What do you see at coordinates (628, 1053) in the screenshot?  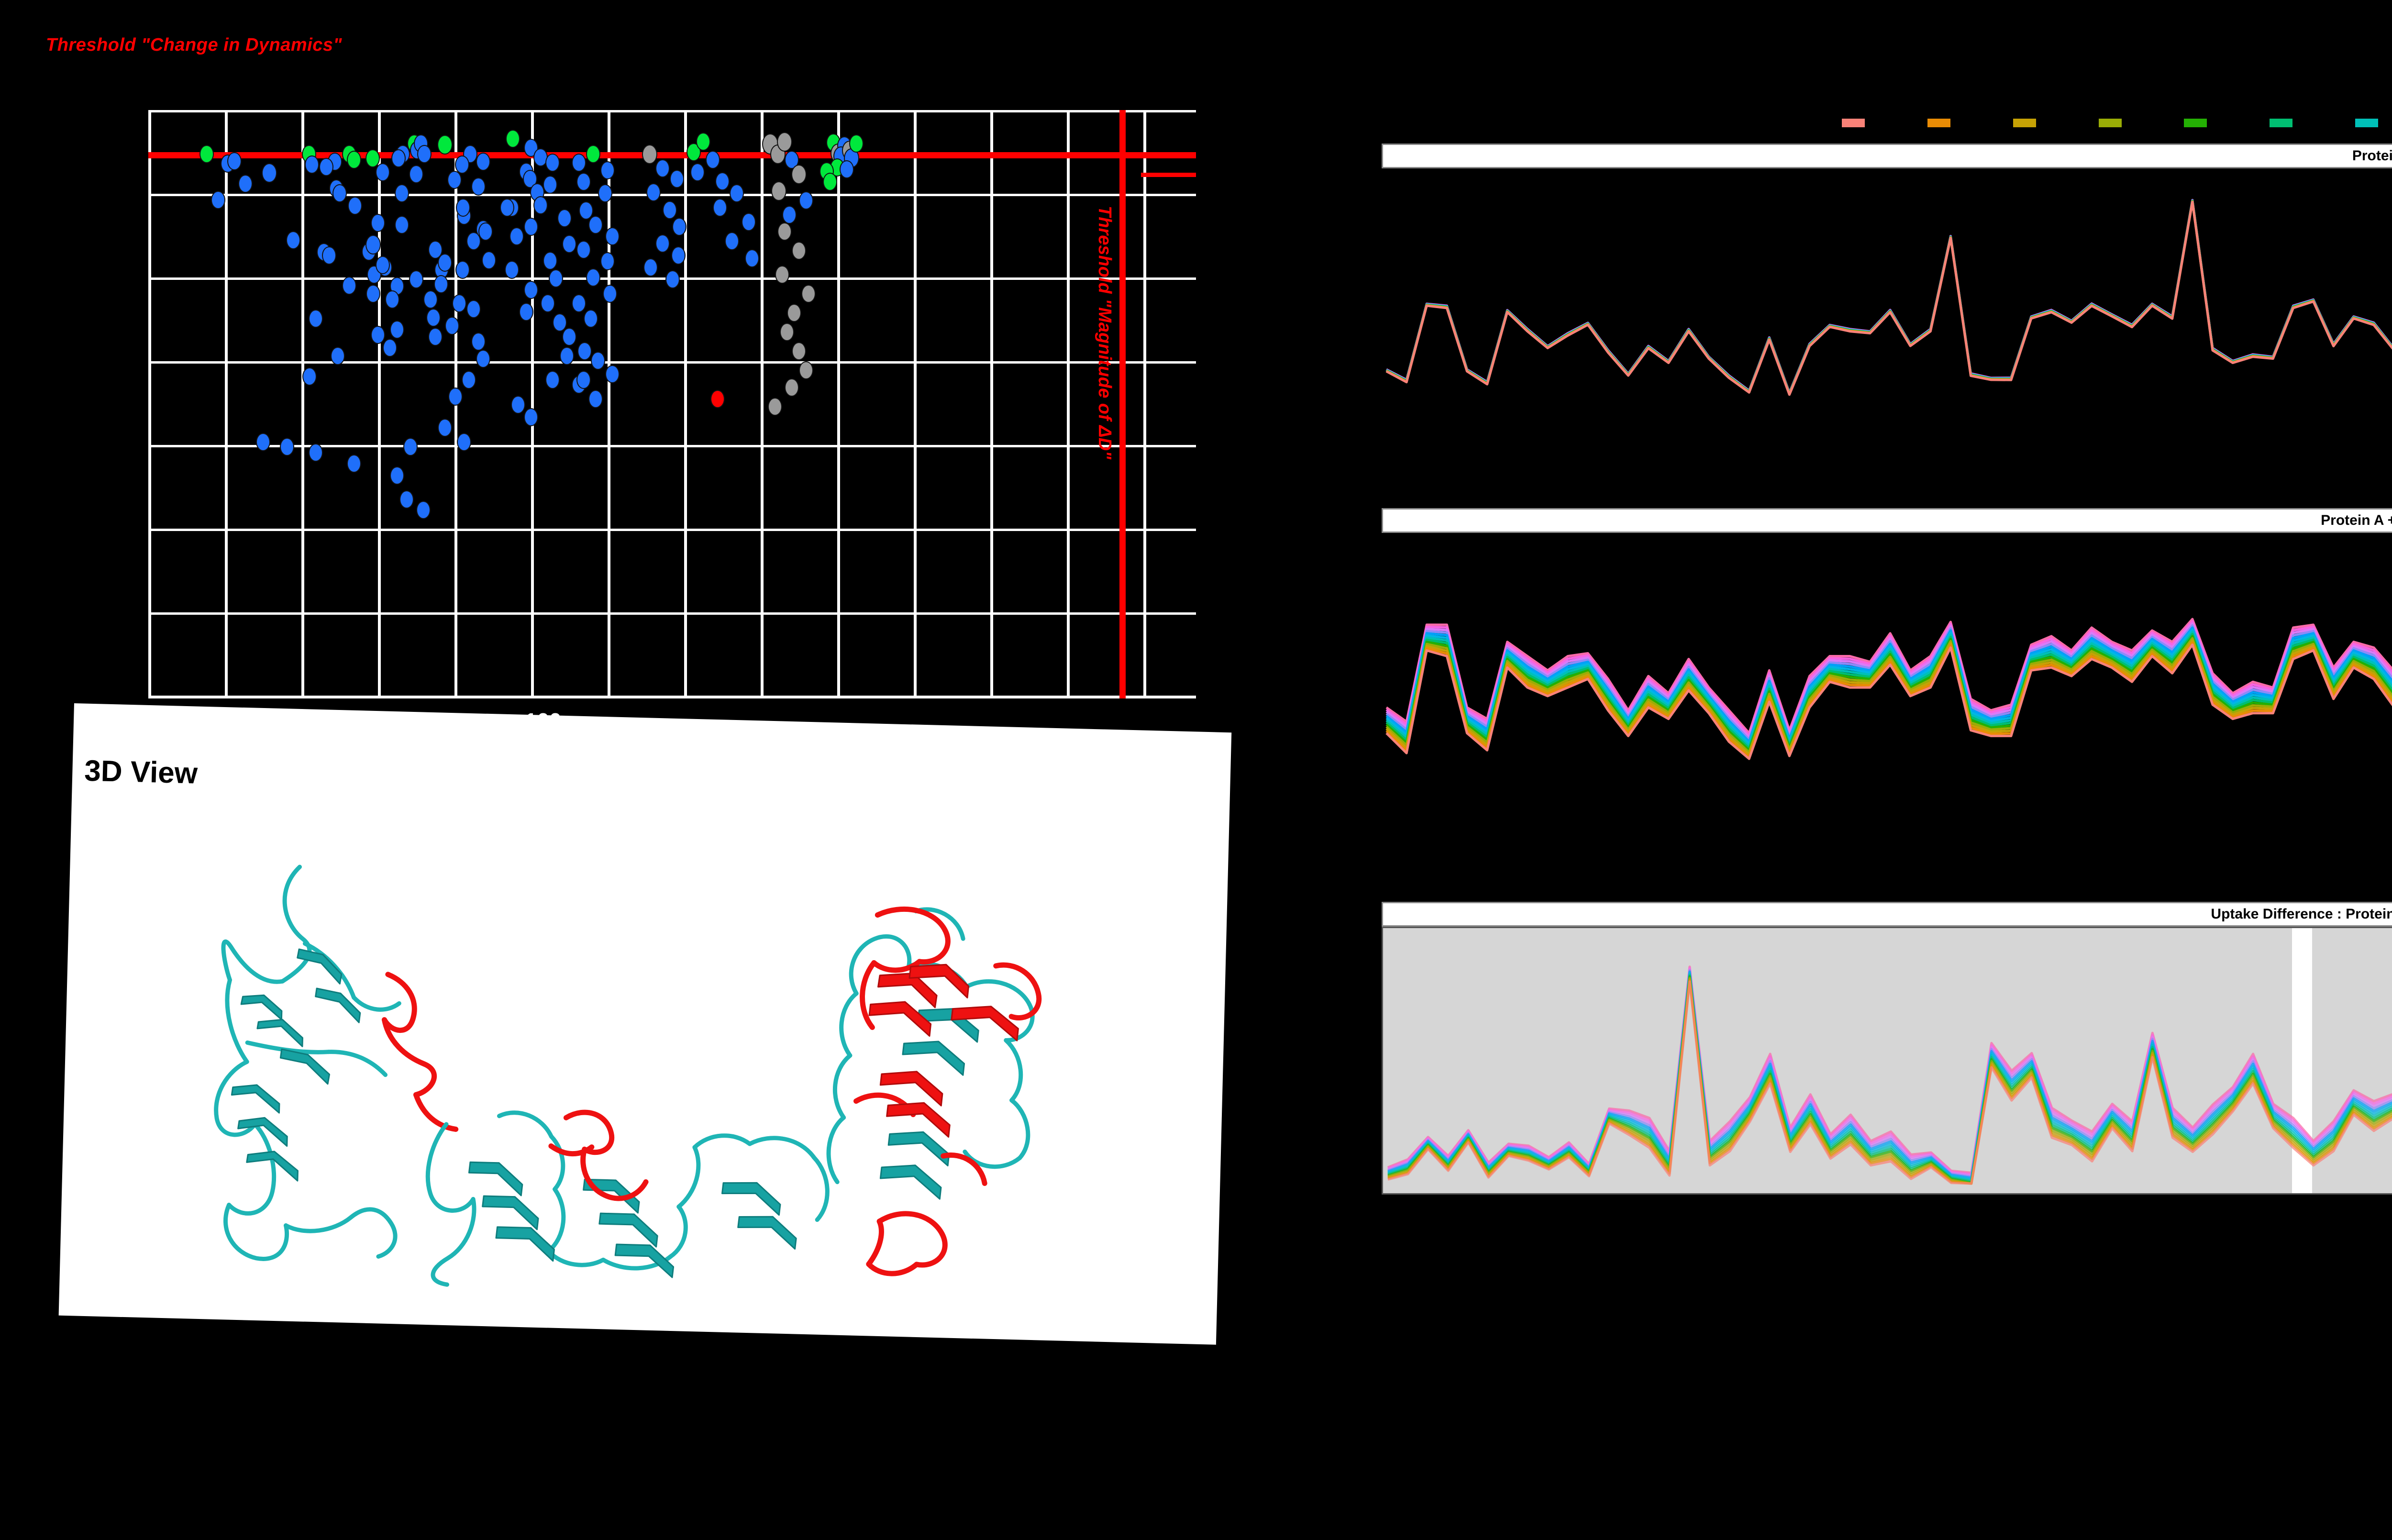 I see `protein-structure-canvas` at bounding box center [628, 1053].